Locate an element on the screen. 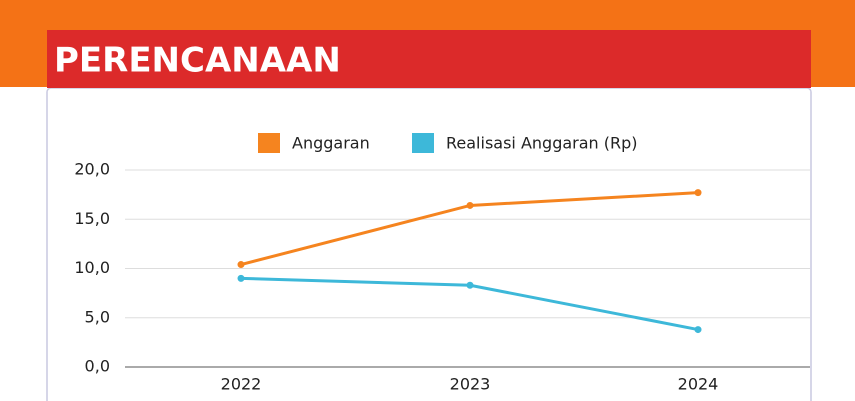  y-tick-label: 5,0 is located at coordinates (97, 316).